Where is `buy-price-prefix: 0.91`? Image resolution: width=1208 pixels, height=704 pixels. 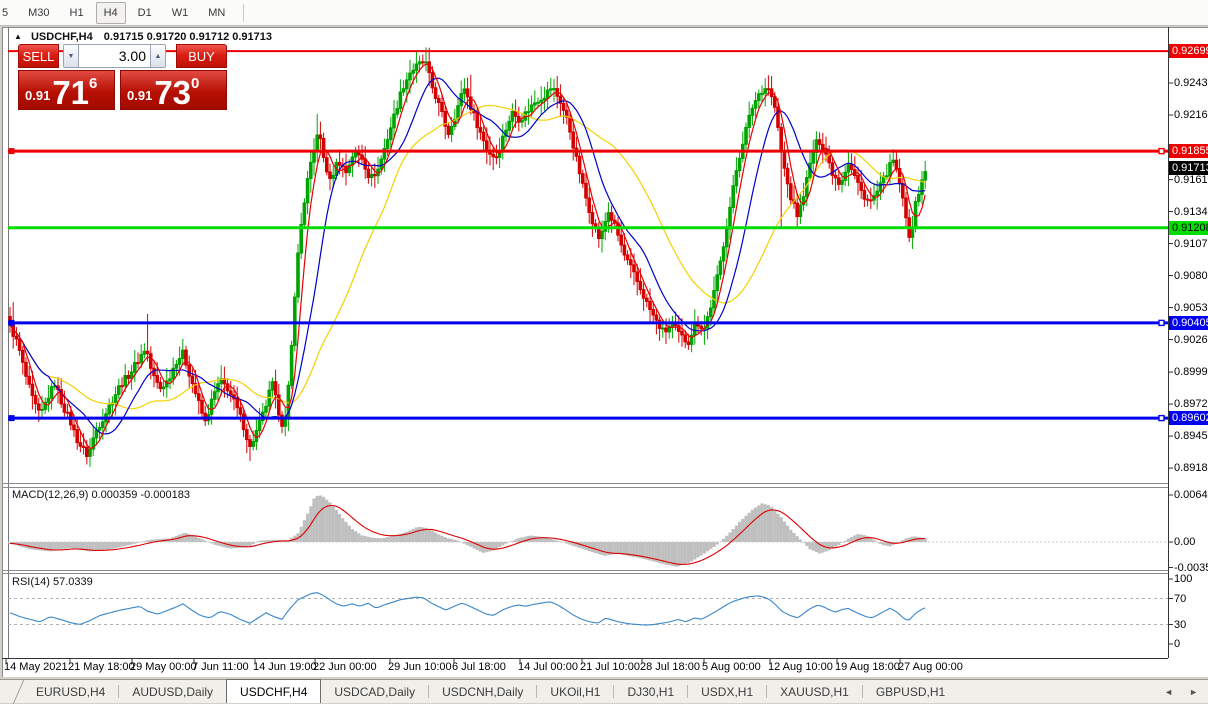 buy-price-prefix: 0.91 is located at coordinates (140, 95).